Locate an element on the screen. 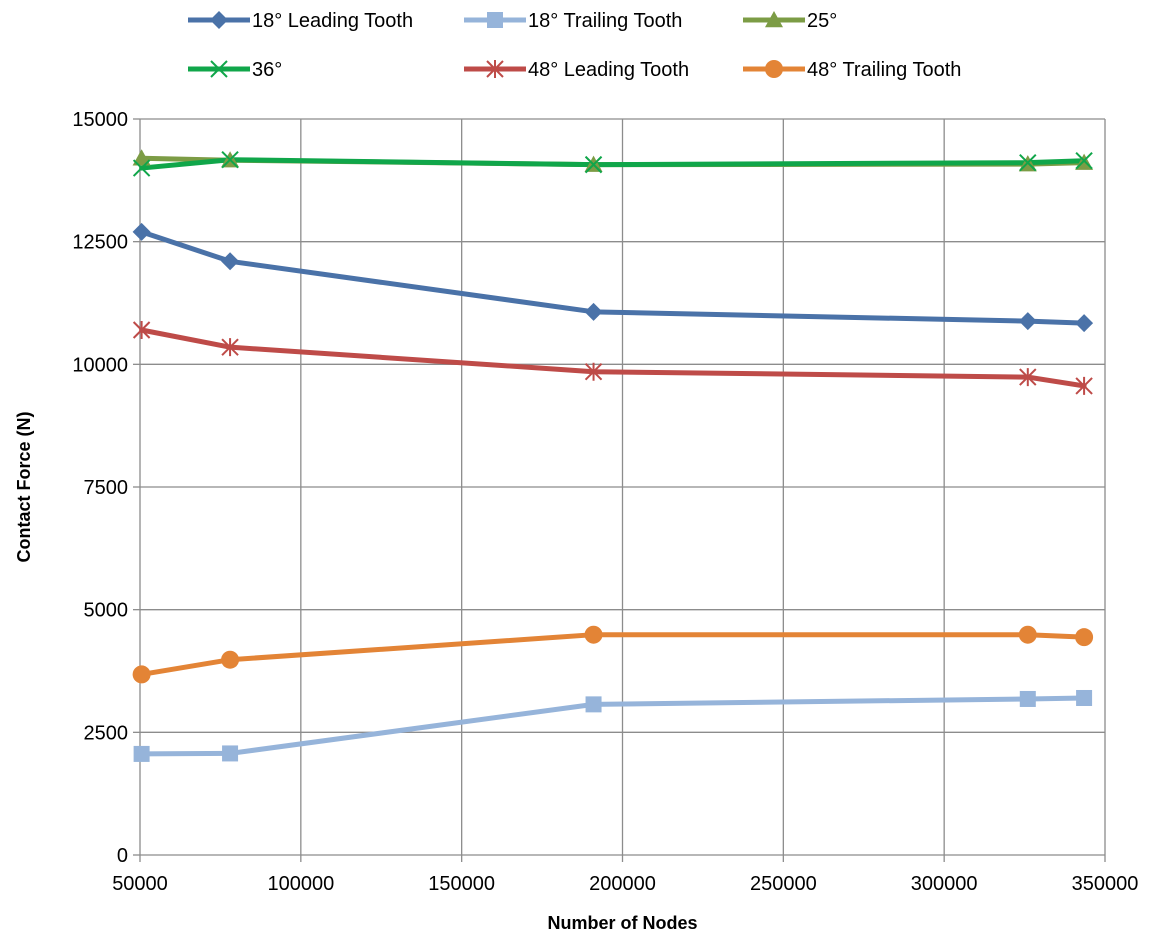 The height and width of the screenshot is (941, 1168). legend-item: 18° Leading Tooth is located at coordinates (300, 21).